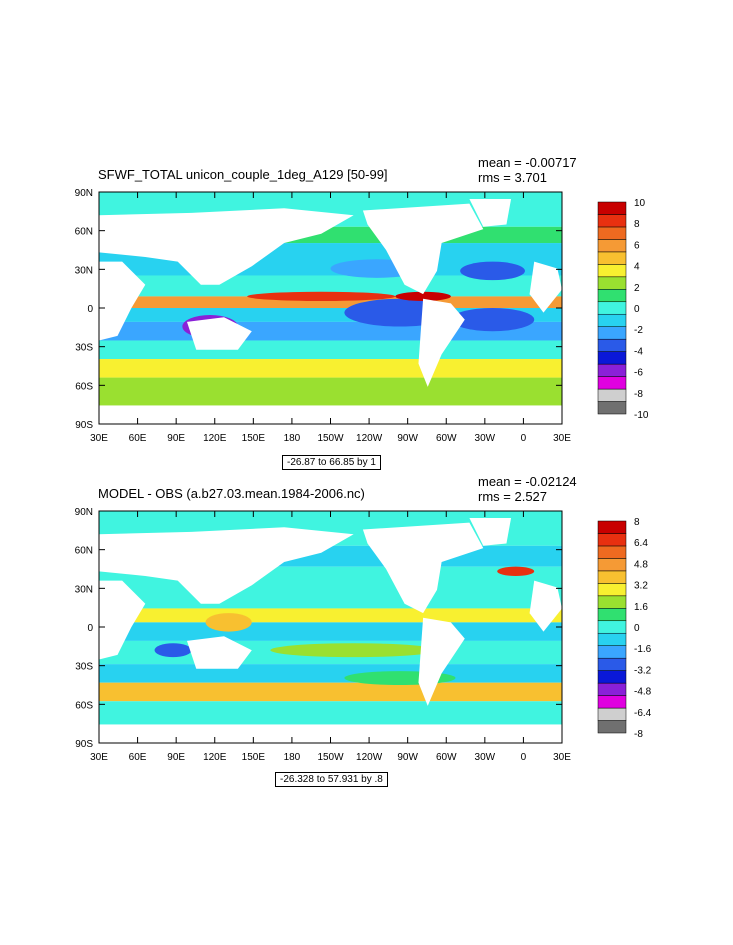 This screenshot has height=945, width=733. What do you see at coordinates (638, 330) in the screenshot?
I see `colorbar-label: -2` at bounding box center [638, 330].